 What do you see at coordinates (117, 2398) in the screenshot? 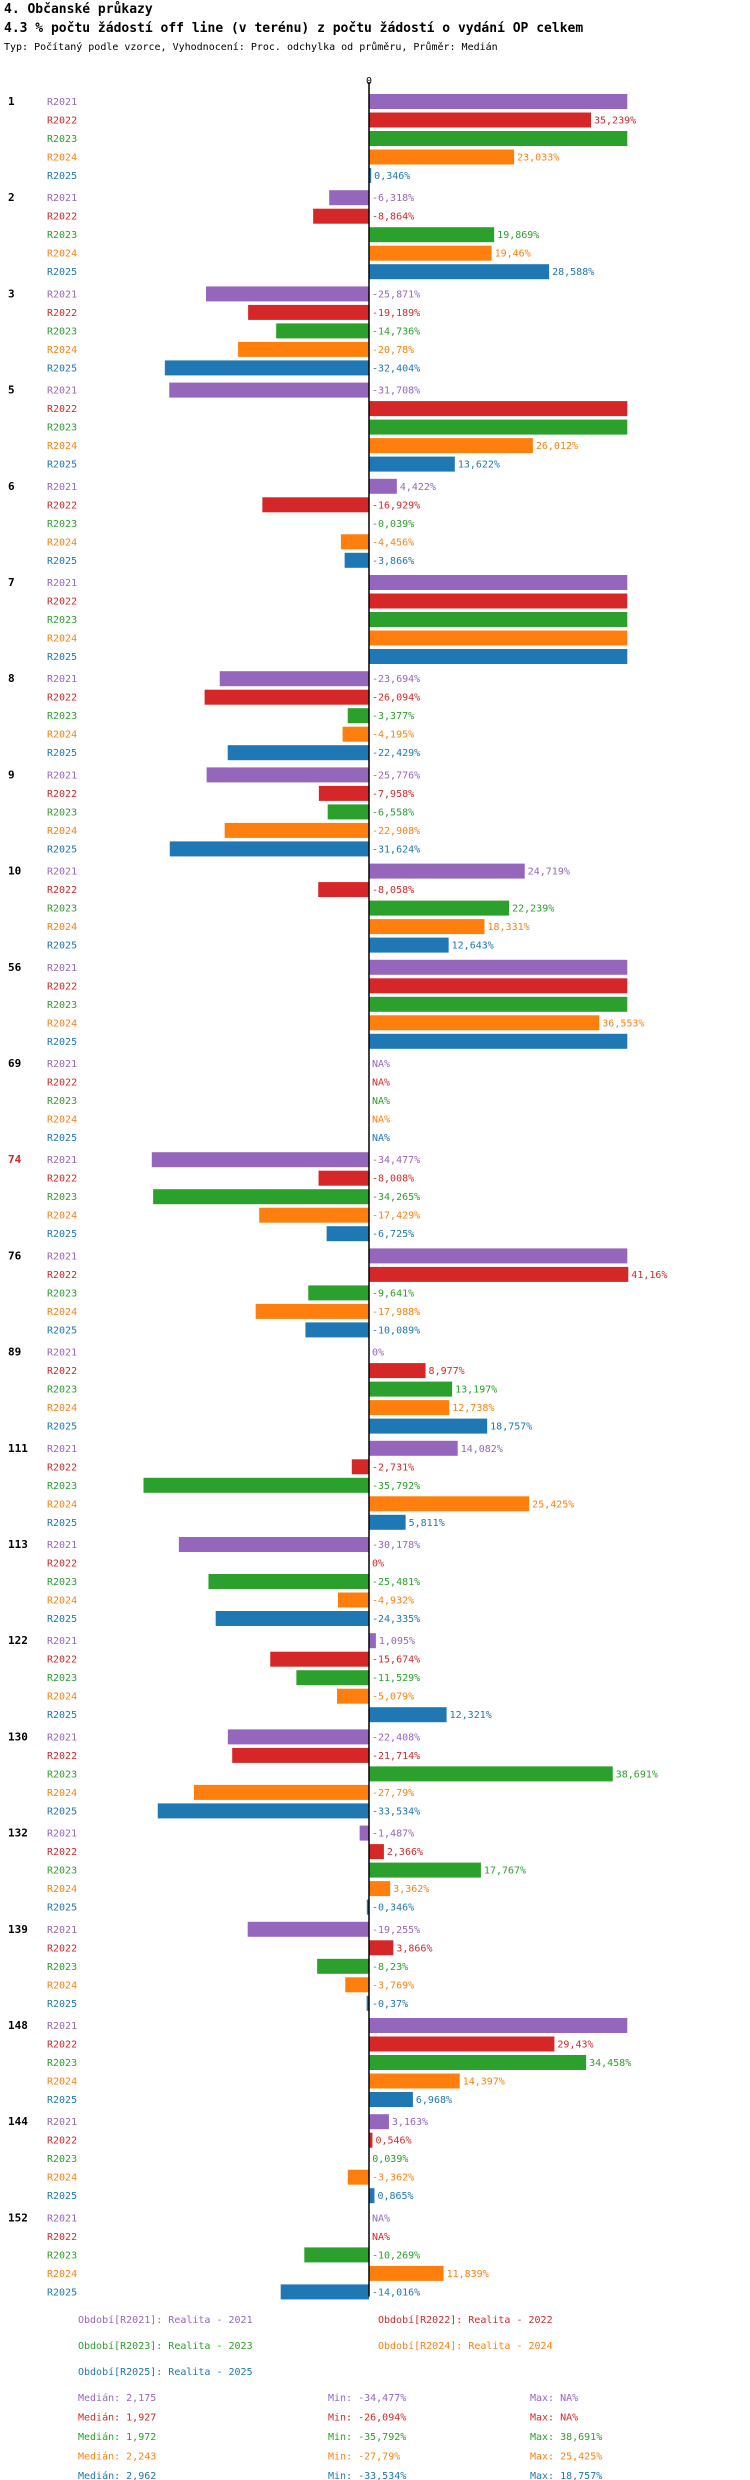
I see `stat-median: Medián: 2,175` at bounding box center [117, 2398].